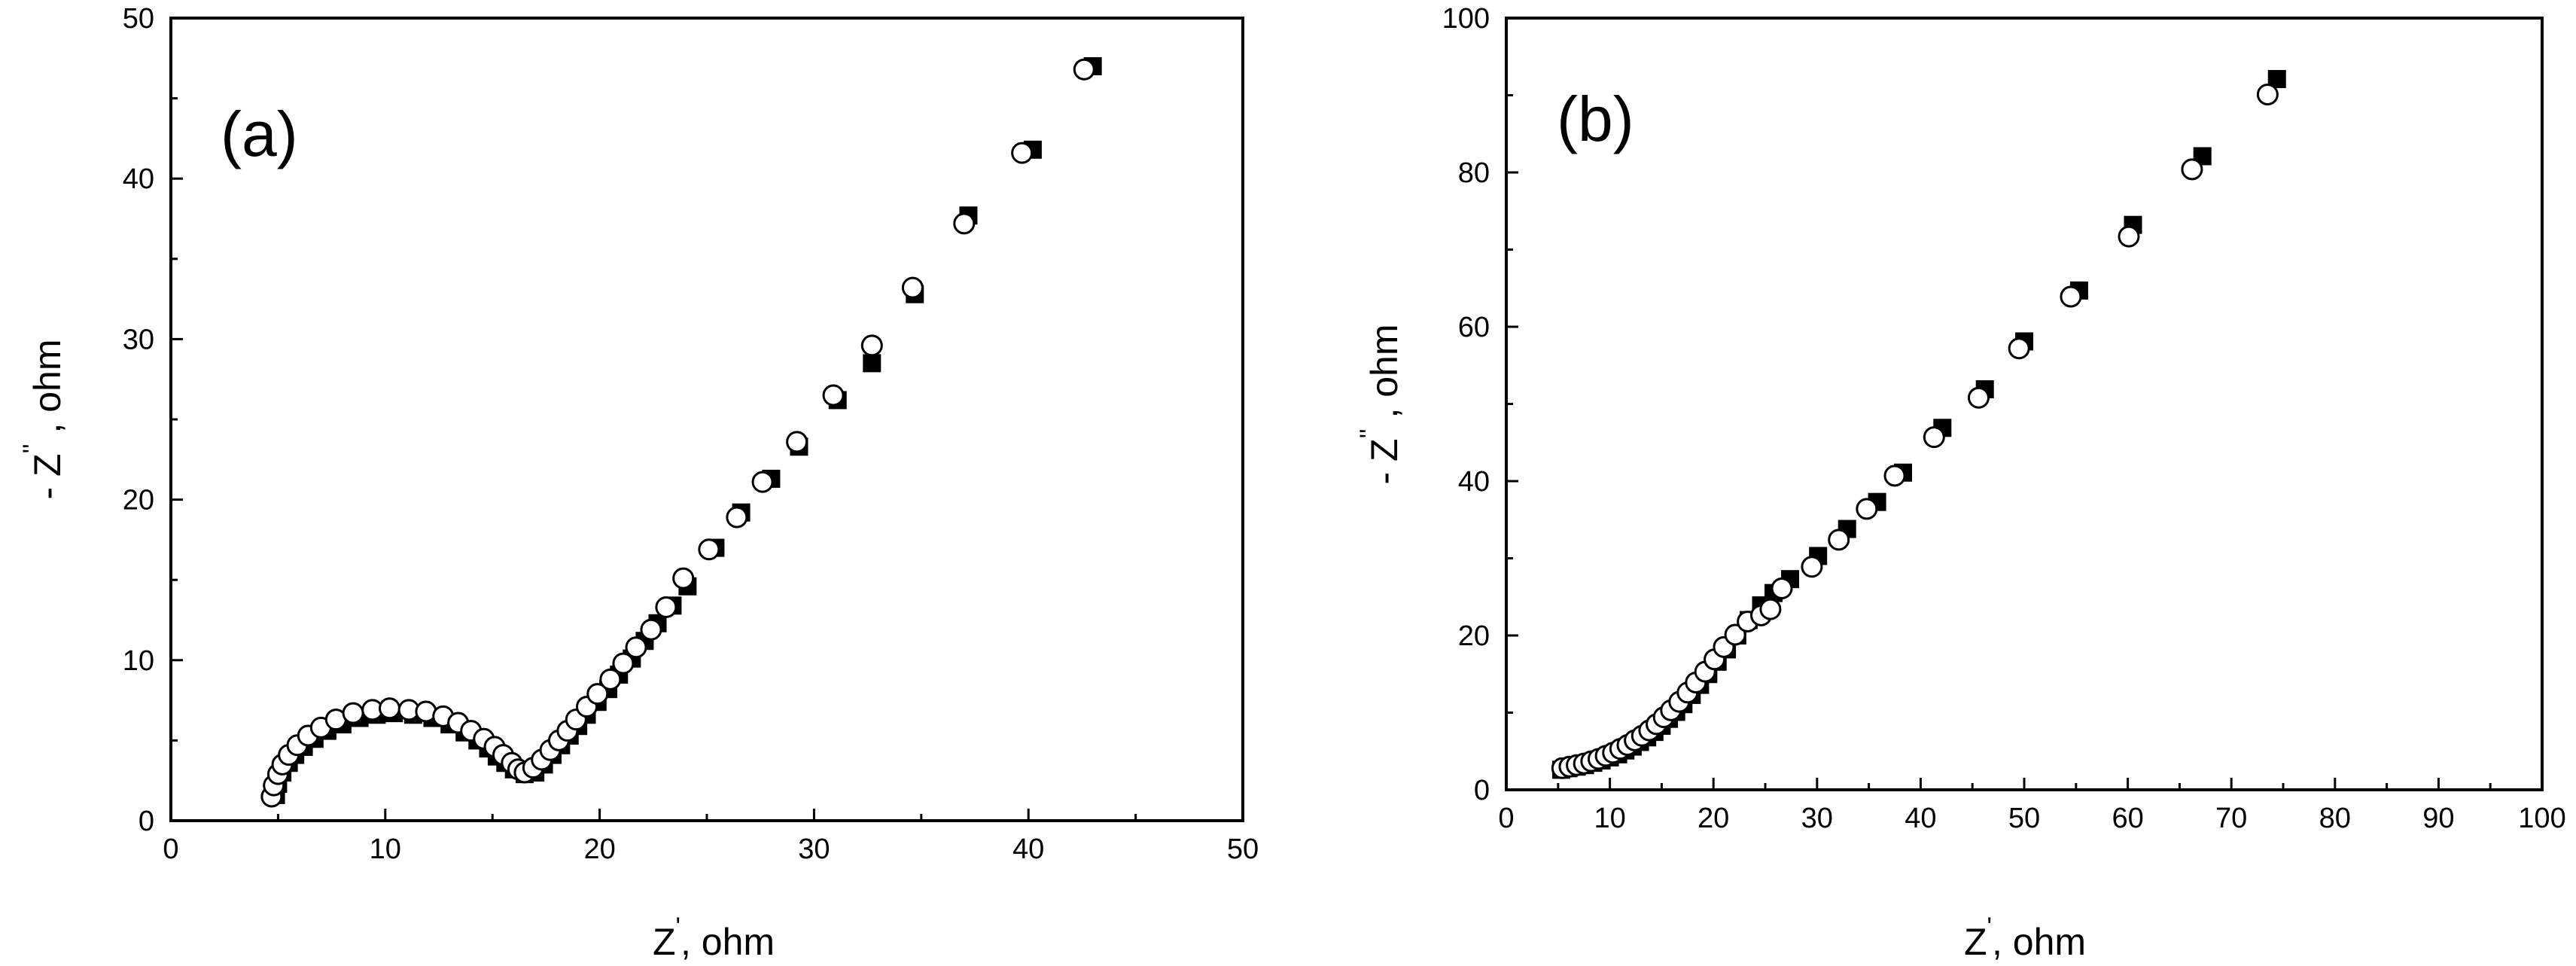 Image resolution: width=2576 pixels, height=966 pixels. I want to click on x-tick-label: 70, so click(2231, 819).